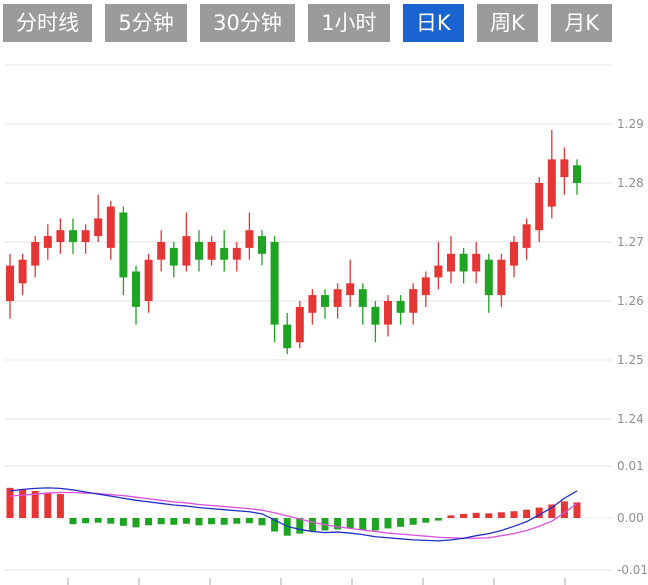 This screenshot has width=648, height=585. Describe the element at coordinates (630, 301) in the screenshot. I see `price-tick-label: 1.26` at that location.